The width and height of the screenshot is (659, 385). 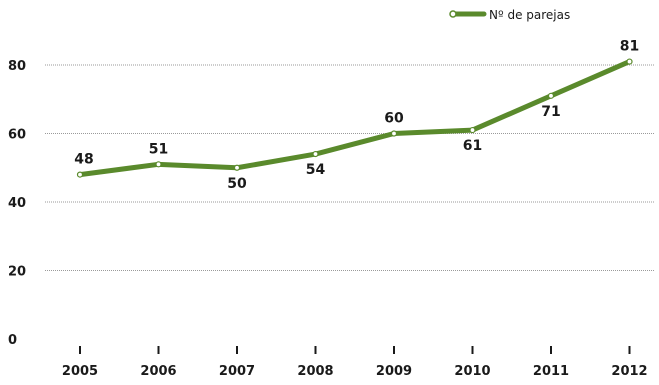 What do you see at coordinates (394, 119) in the screenshot?
I see `data-label-2009: 60` at bounding box center [394, 119].